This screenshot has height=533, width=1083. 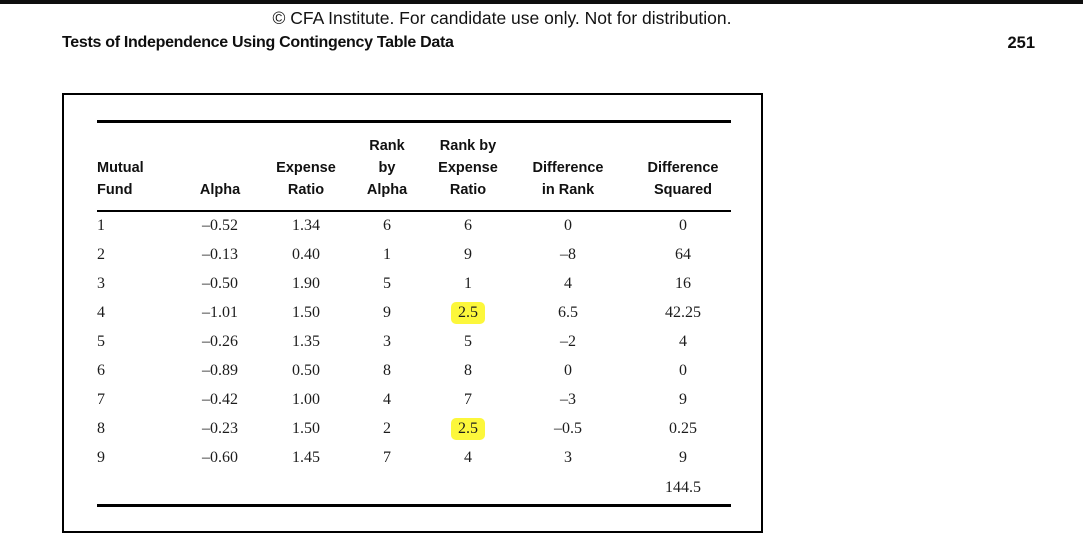 What do you see at coordinates (568, 312) in the screenshot?
I see `table-cell: 6.5` at bounding box center [568, 312].